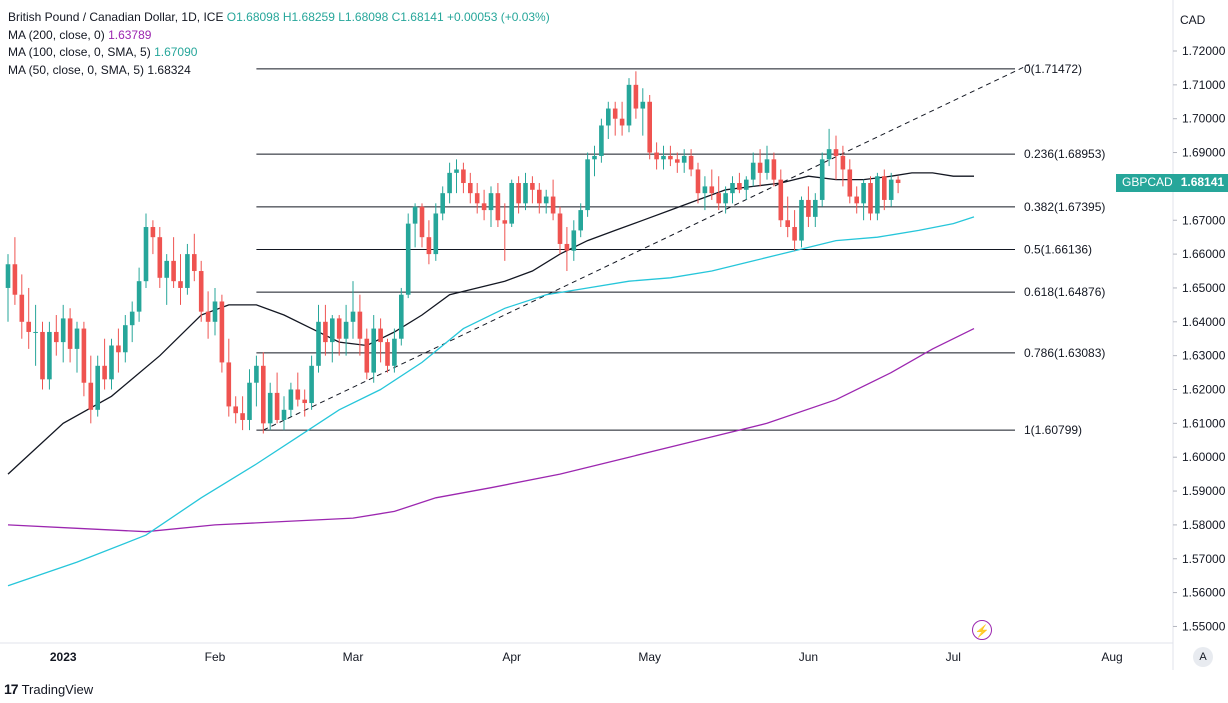 The width and height of the screenshot is (1228, 703). Describe the element at coordinates (279, 53) in the screenshot. I see `legend-ma100-row: MA (100, close, 0, SMA, 5) 1.67090` at that location.